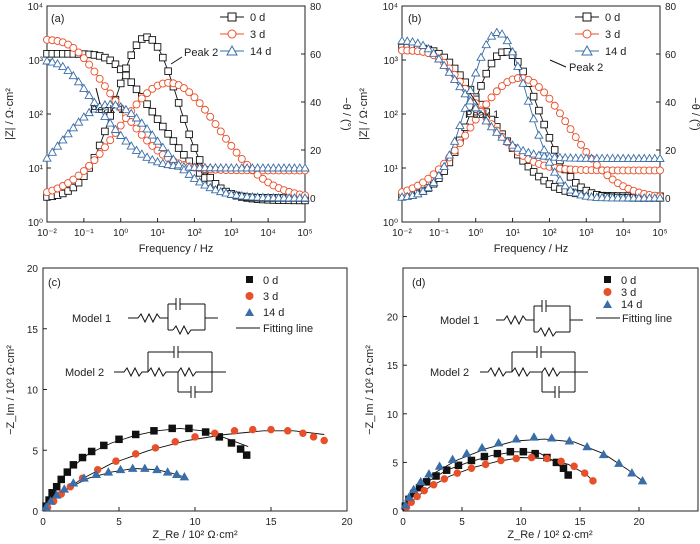 This screenshot has width=700, height=544. I want to click on panel-d-label: (d), so click(418, 283).